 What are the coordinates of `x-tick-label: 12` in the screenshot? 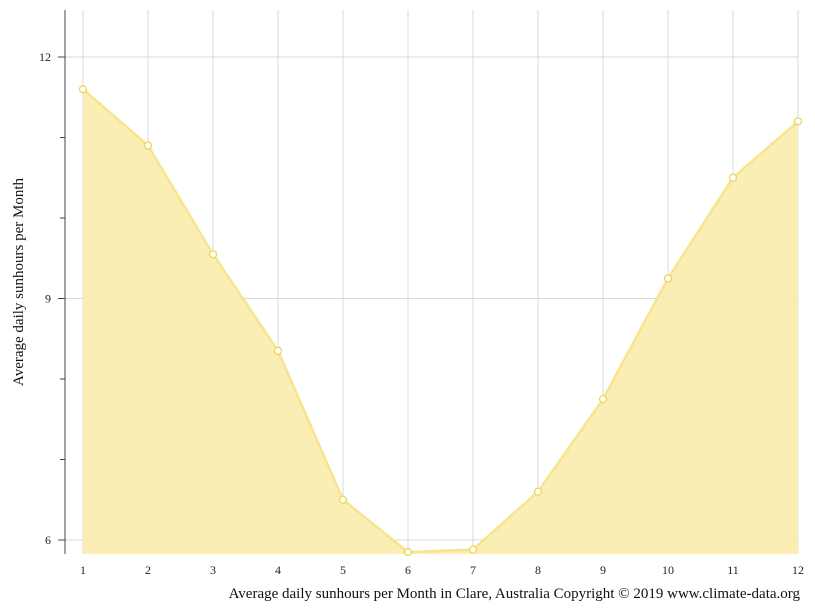 It's located at (798, 570).